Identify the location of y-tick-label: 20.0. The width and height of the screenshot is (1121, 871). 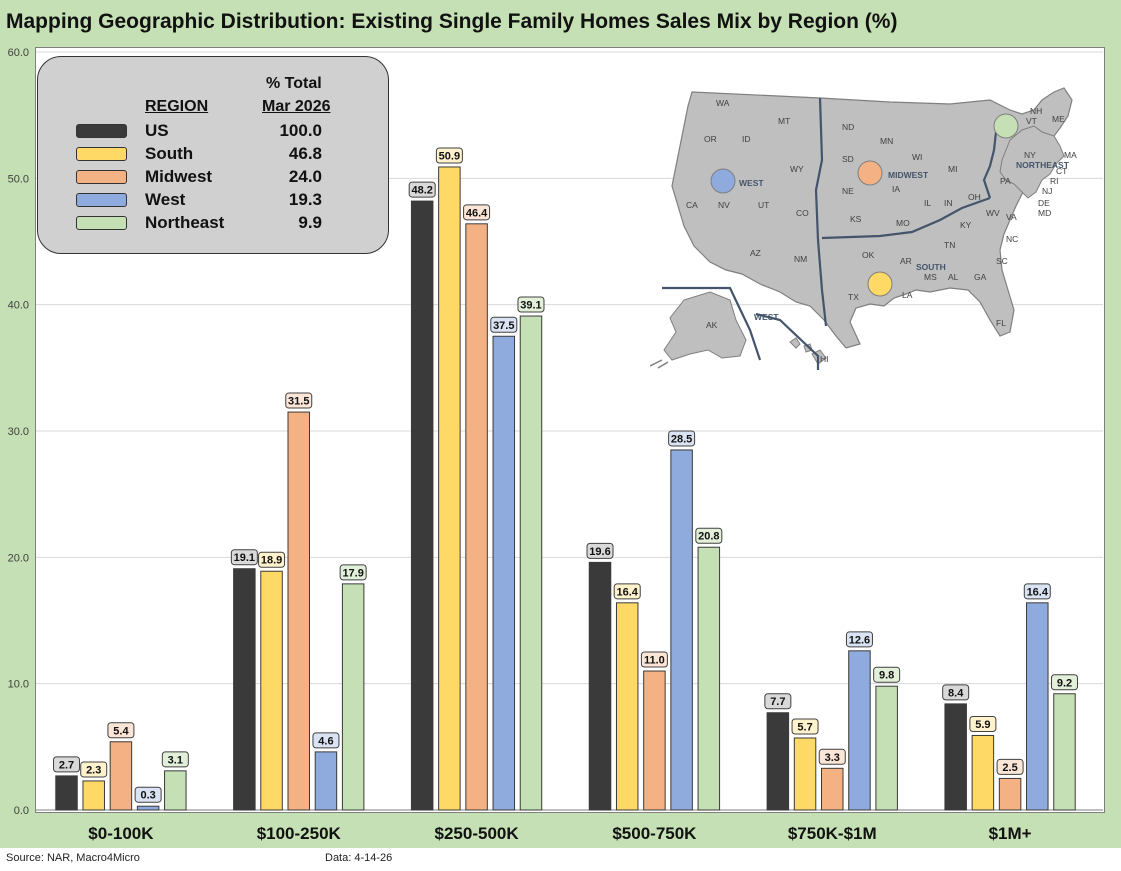
(18, 558).